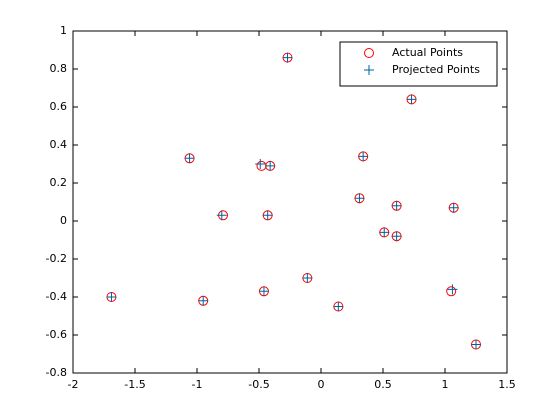 Image resolution: width=560 pixels, height=420 pixels. I want to click on x-tick-label: -2, so click(73, 384).